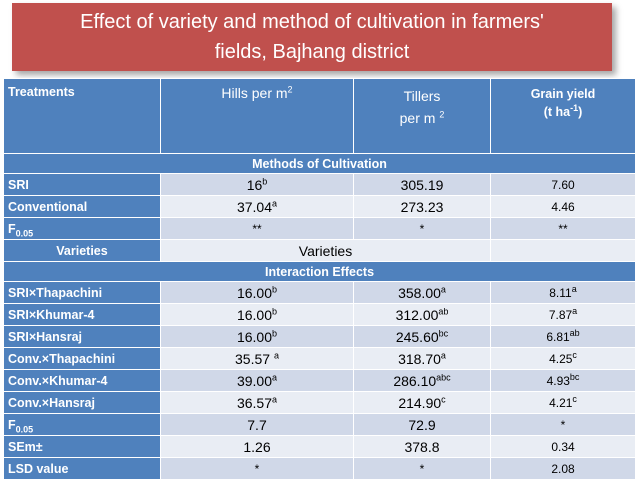 The width and height of the screenshot is (638, 480). I want to click on hills-cell: **, so click(257, 228).